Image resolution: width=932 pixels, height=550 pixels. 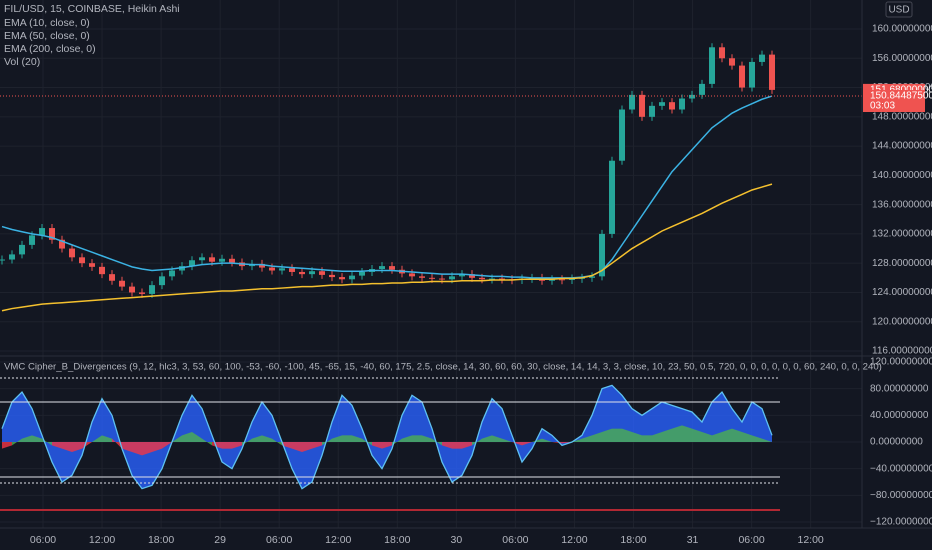 I want to click on price-tick-label: 136.00000000, so click(x=902, y=204).